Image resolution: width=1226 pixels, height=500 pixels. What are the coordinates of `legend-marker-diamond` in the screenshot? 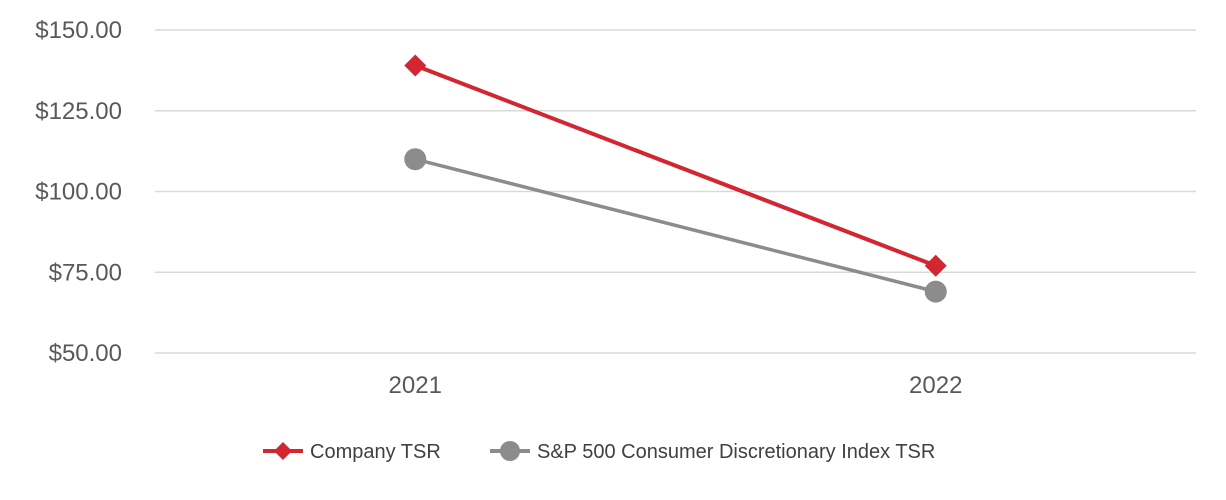 It's located at (283, 451).